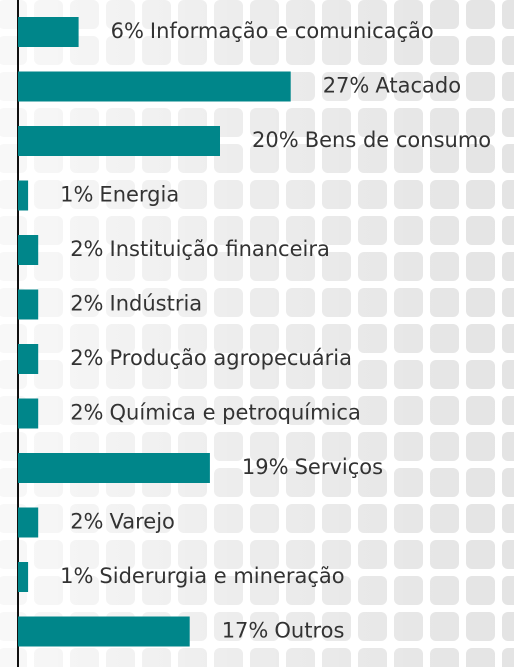 This screenshot has width=514, height=667. What do you see at coordinates (265, 467) in the screenshot?
I see `value-label: 19%` at bounding box center [265, 467].